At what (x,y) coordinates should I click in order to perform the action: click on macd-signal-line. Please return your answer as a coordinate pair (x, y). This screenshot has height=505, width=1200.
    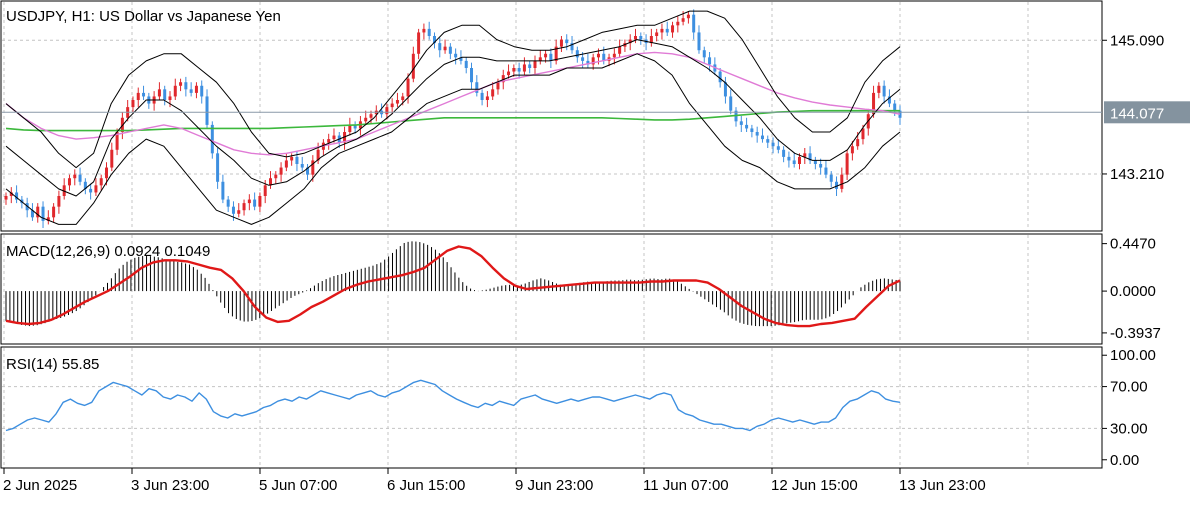
    Looking at the image, I should click on (453, 286).